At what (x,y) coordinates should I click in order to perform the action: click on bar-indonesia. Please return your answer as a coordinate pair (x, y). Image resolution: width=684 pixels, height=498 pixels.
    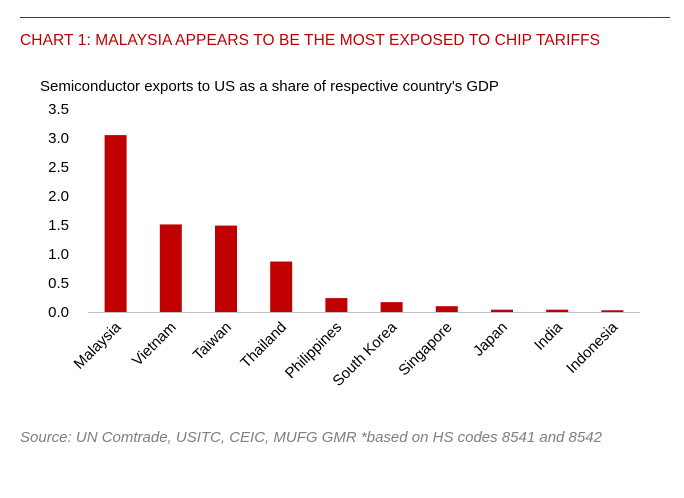
    Looking at the image, I should click on (612, 311).